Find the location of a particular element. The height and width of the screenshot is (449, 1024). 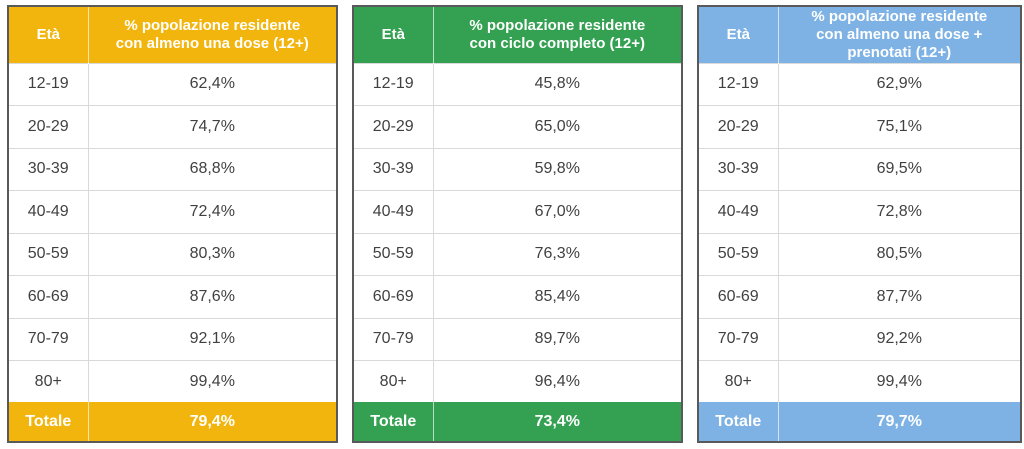

table-row: 20-29 75,1% is located at coordinates (859, 126).